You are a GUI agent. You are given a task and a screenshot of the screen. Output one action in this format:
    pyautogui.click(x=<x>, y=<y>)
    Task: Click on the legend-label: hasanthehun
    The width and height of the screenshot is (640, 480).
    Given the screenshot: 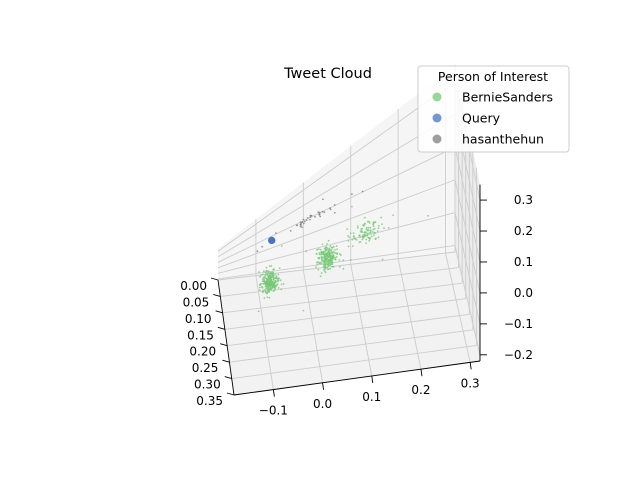 What is the action you would take?
    pyautogui.click(x=503, y=139)
    